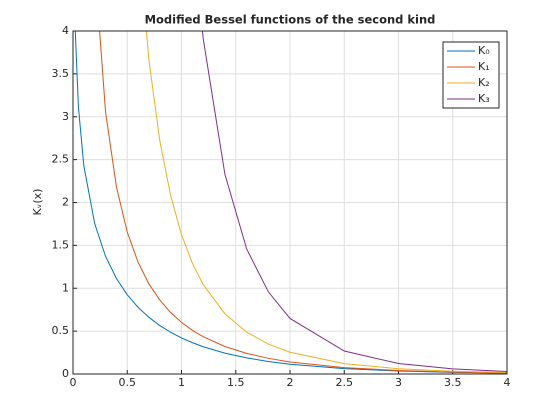 This screenshot has height=420, width=560. I want to click on y-tick-label: 1.5, so click(61, 244).